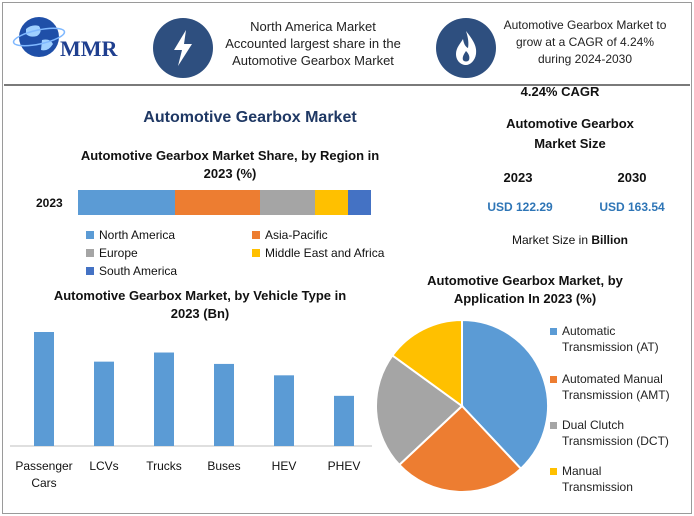 This screenshot has width=694, height=516. What do you see at coordinates (618, 387) in the screenshot?
I see `pie-legend-automated-manual-transmission-amt: Automated Manual Transmission (AMT)` at bounding box center [618, 387].